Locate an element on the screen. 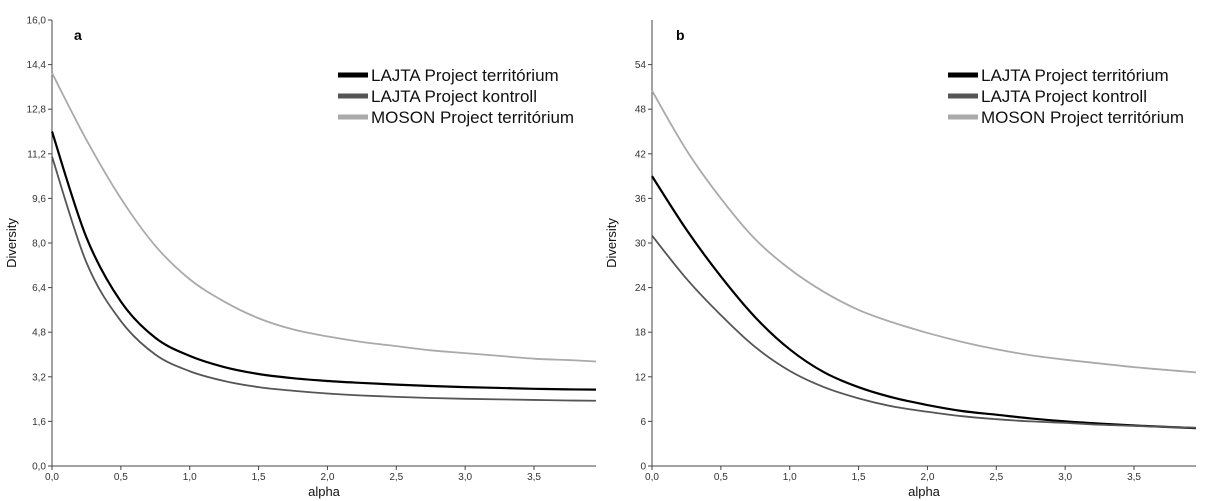 This screenshot has height=501, width=1207. y-tick-label: 3,2 is located at coordinates (39, 377).